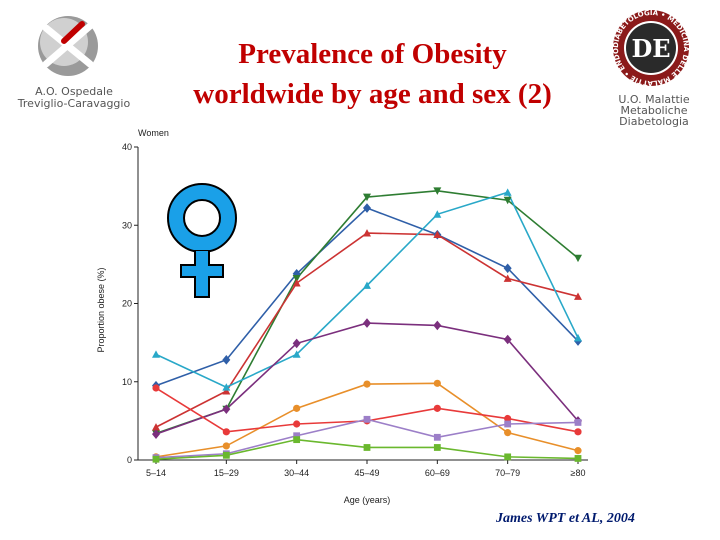 The height and width of the screenshot is (540, 720). What do you see at coordinates (74, 97) in the screenshot?
I see `hospital-name: A.O. Ospedale Treviglio-Caravaggio` at bounding box center [74, 97].